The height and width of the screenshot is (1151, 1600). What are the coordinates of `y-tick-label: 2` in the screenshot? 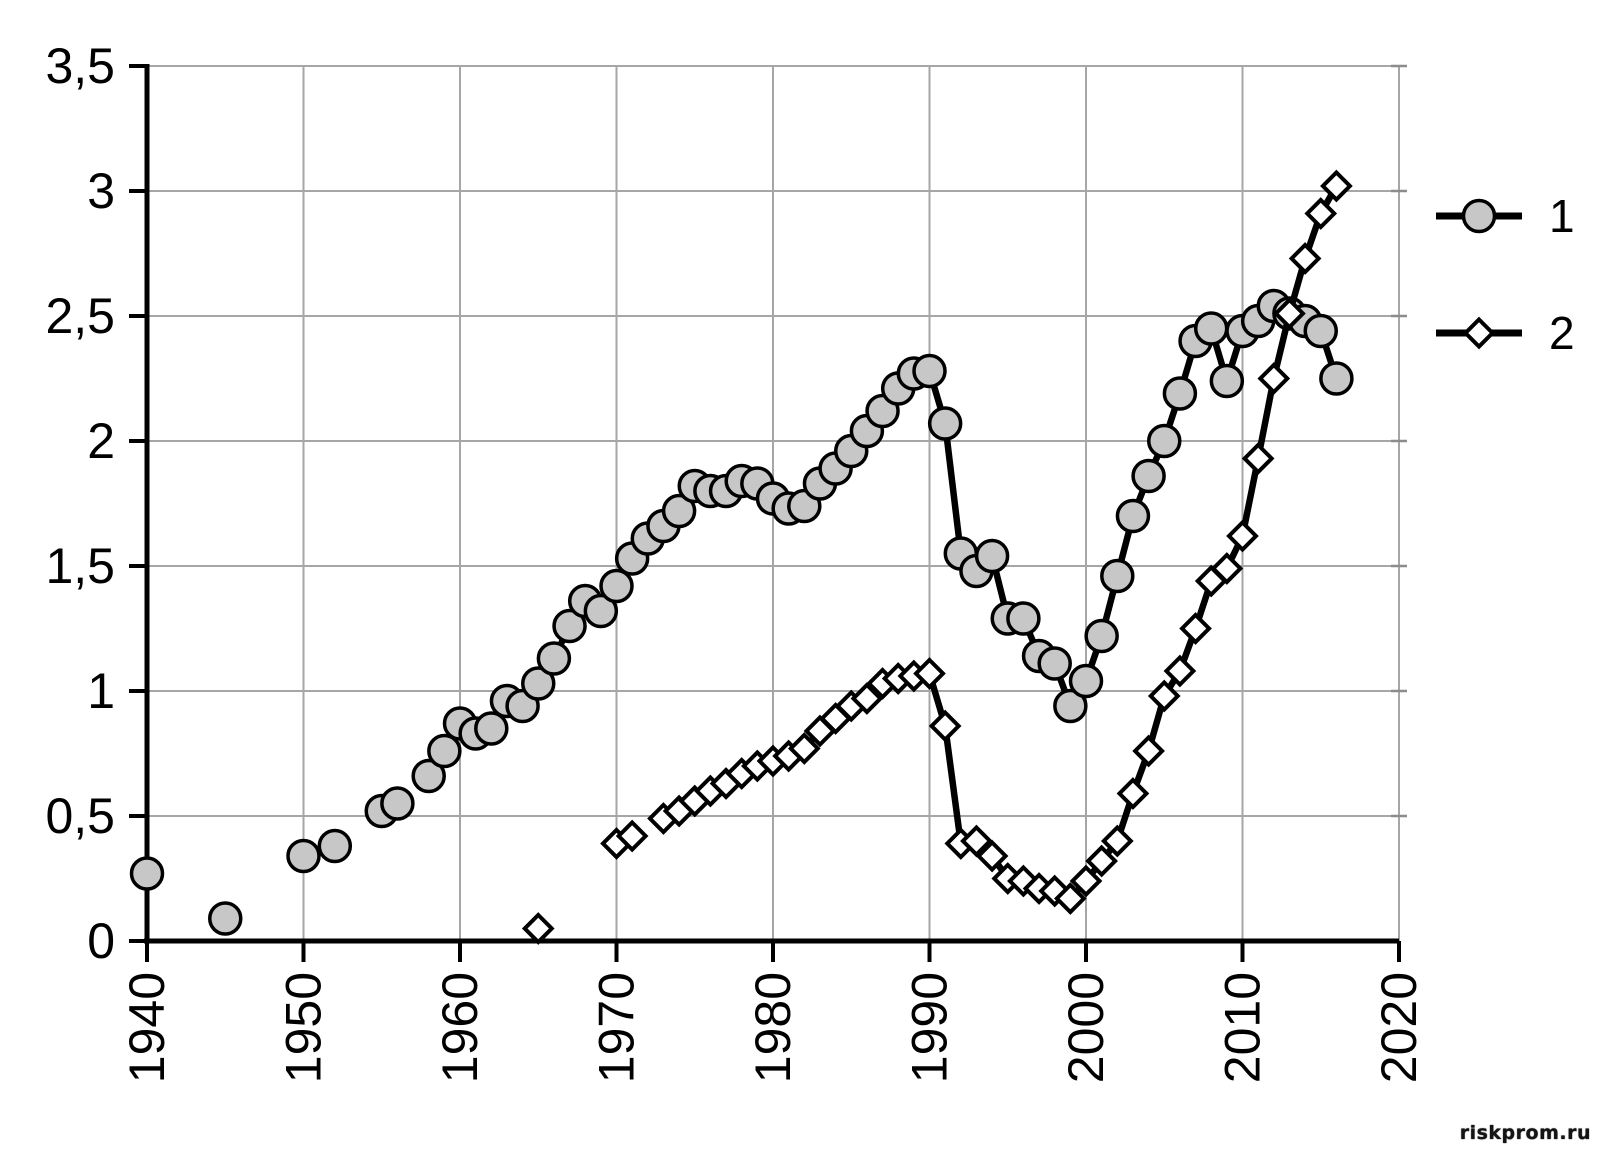 It's located at (101, 441).